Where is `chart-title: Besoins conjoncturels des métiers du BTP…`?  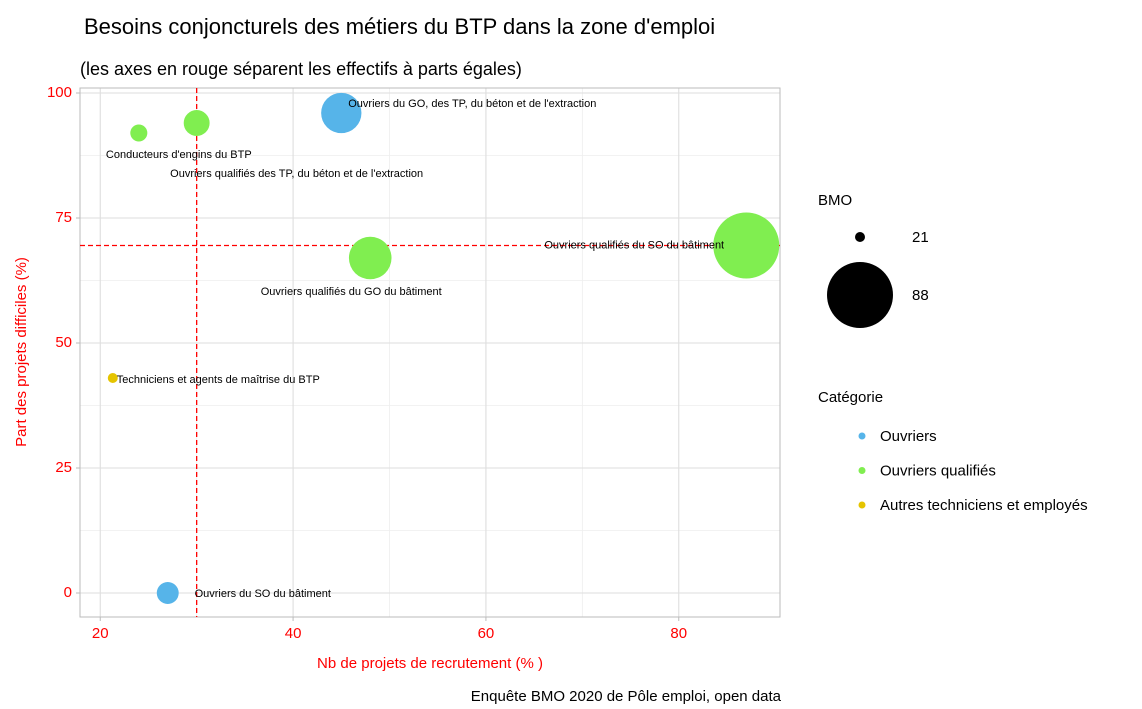
chart-title: Besoins conjoncturels des métiers du BTP… is located at coordinates (399, 26).